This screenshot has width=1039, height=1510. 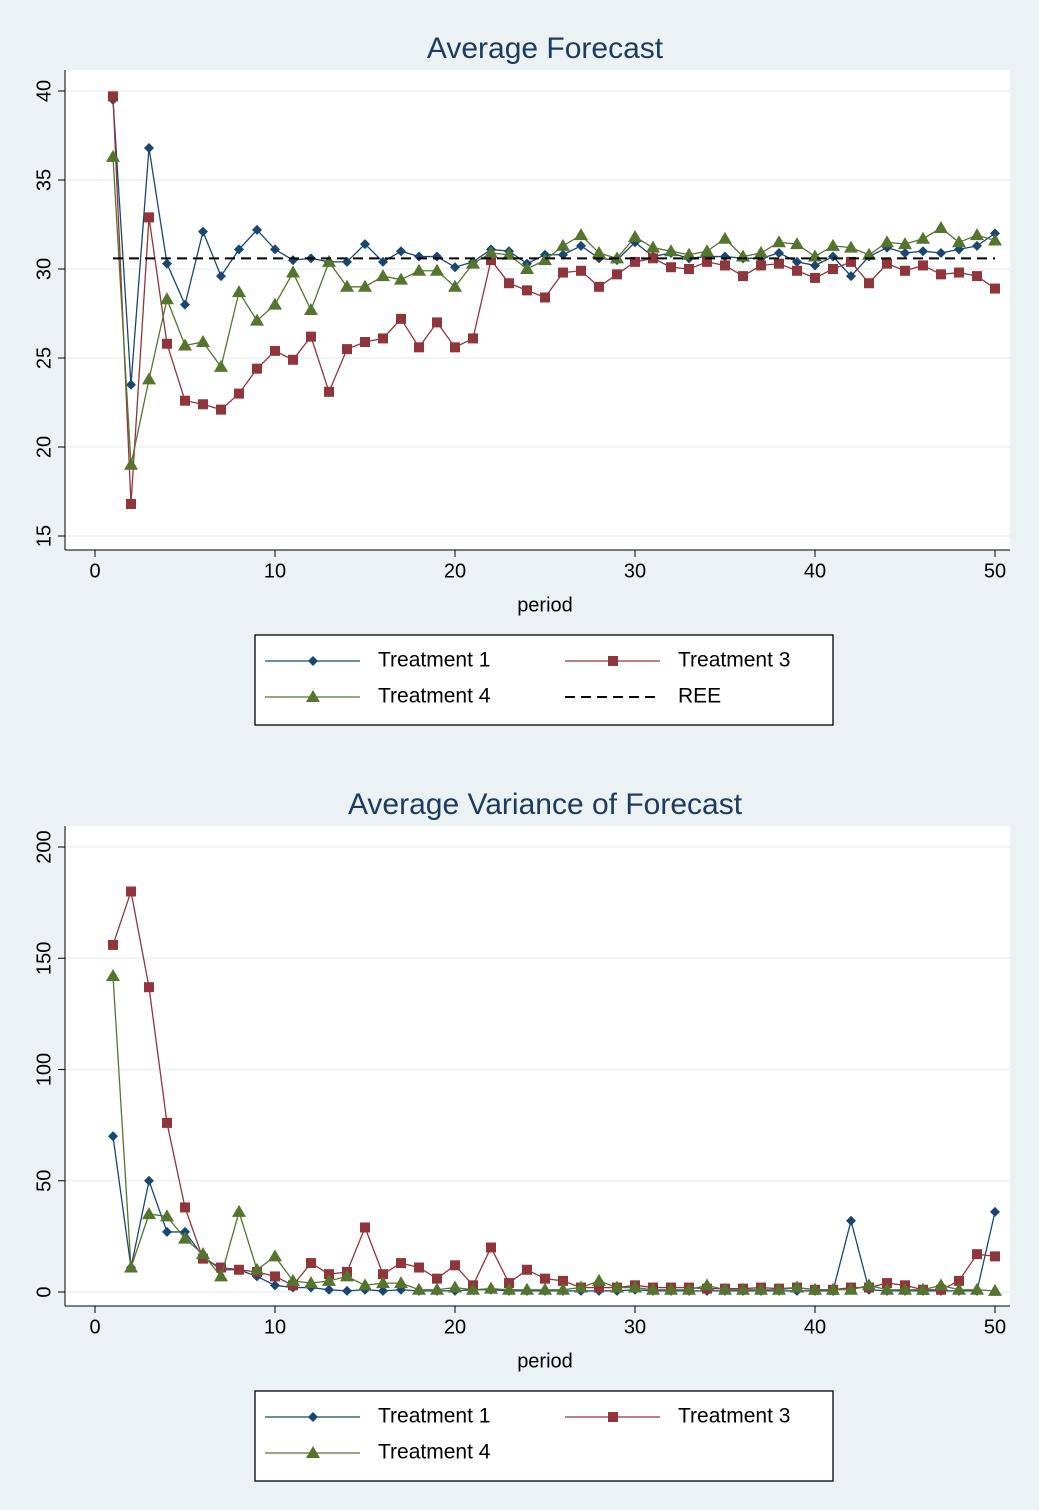 What do you see at coordinates (44, 1291) in the screenshot?
I see `y-tick-label: 0` at bounding box center [44, 1291].